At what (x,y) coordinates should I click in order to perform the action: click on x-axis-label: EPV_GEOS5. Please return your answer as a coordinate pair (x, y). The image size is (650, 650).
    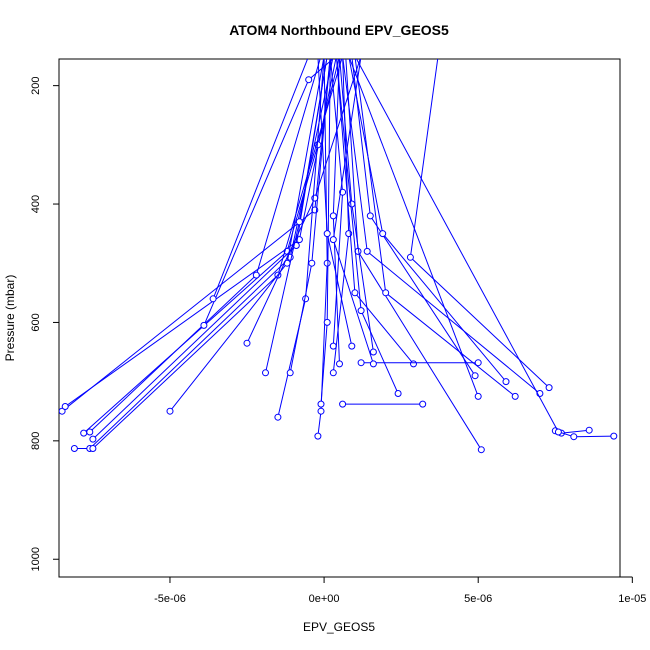
    Looking at the image, I should click on (339, 627).